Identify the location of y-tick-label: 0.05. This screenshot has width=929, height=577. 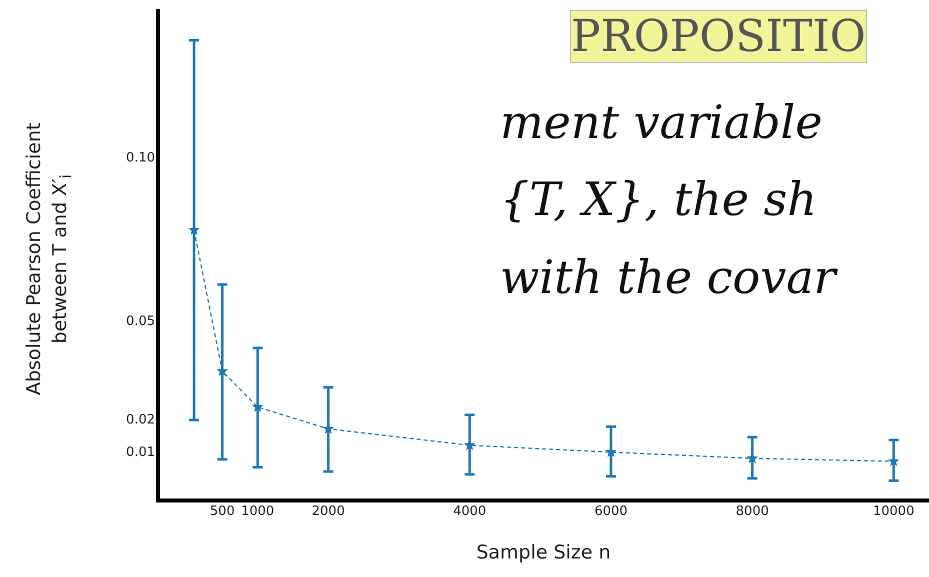
(140, 322).